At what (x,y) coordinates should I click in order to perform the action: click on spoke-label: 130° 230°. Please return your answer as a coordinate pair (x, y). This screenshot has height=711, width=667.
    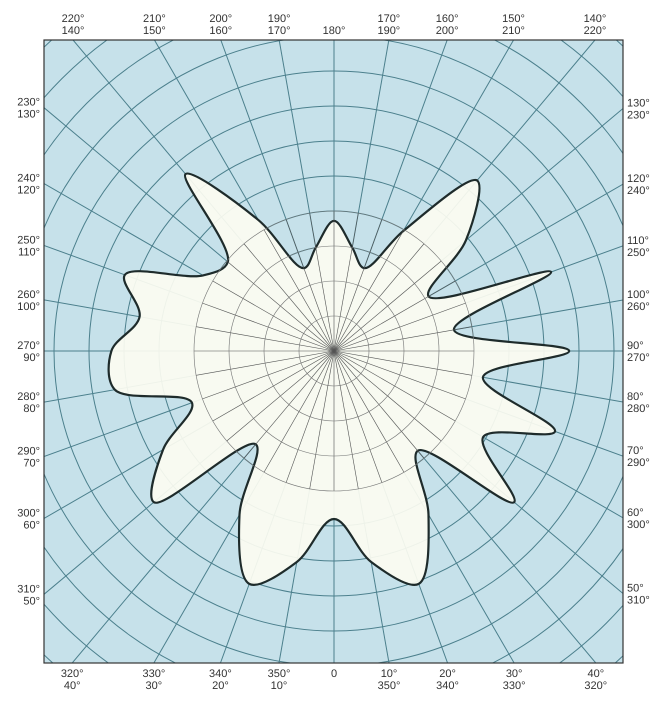
    Looking at the image, I should click on (638, 110).